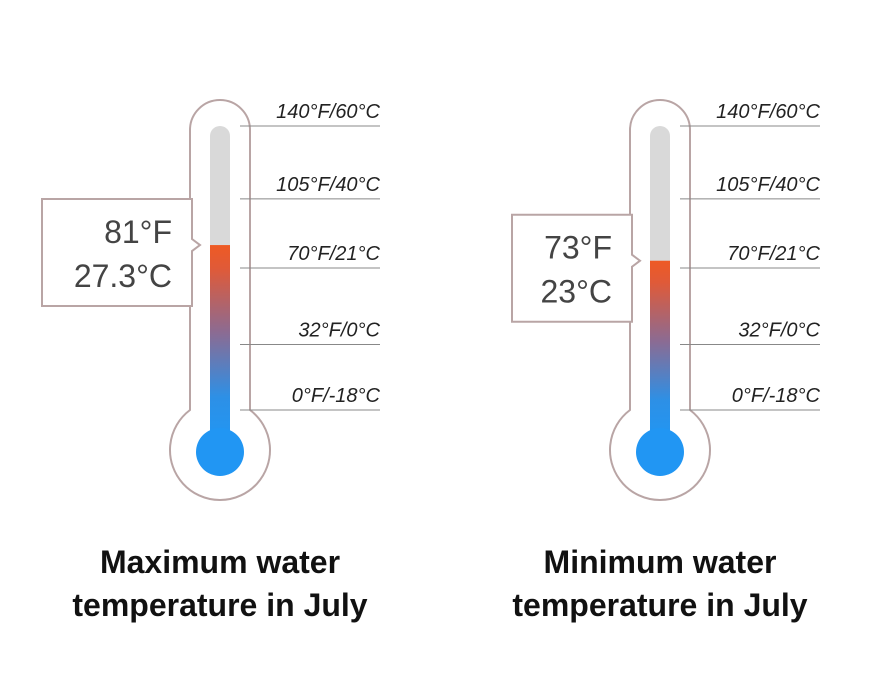 The image size is (880, 680). Describe the element at coordinates (578, 248) in the screenshot. I see `value-label-f: 73°F` at that location.